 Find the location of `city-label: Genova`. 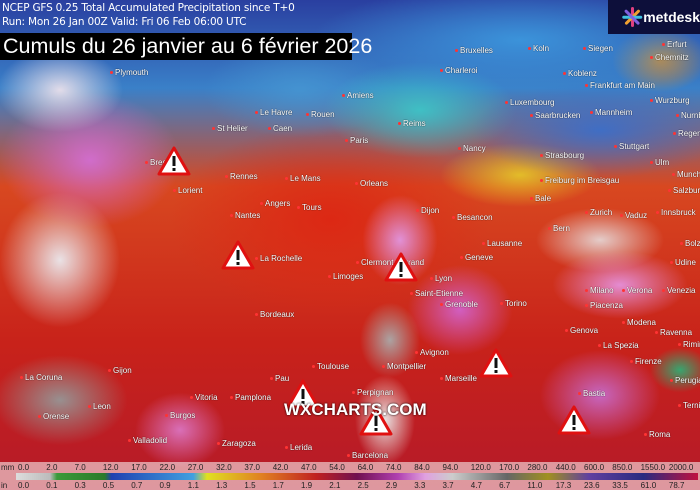

city-label: Genova is located at coordinates (581, 330).